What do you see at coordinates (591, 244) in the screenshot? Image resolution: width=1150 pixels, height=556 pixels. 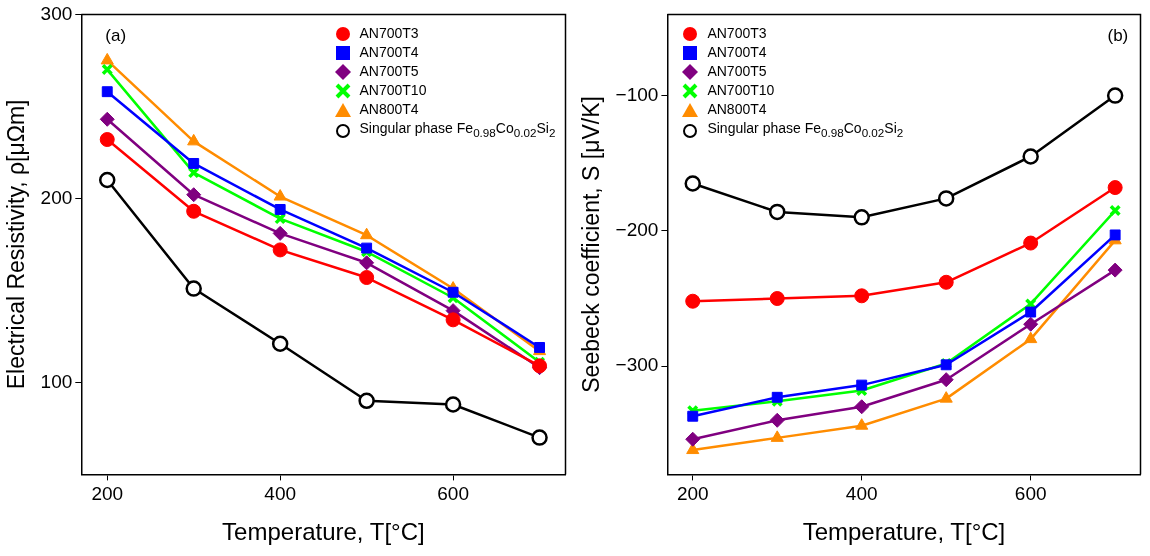 I see `y-axis-title: Seebeck coefficient, S [μV/K]` at bounding box center [591, 244].